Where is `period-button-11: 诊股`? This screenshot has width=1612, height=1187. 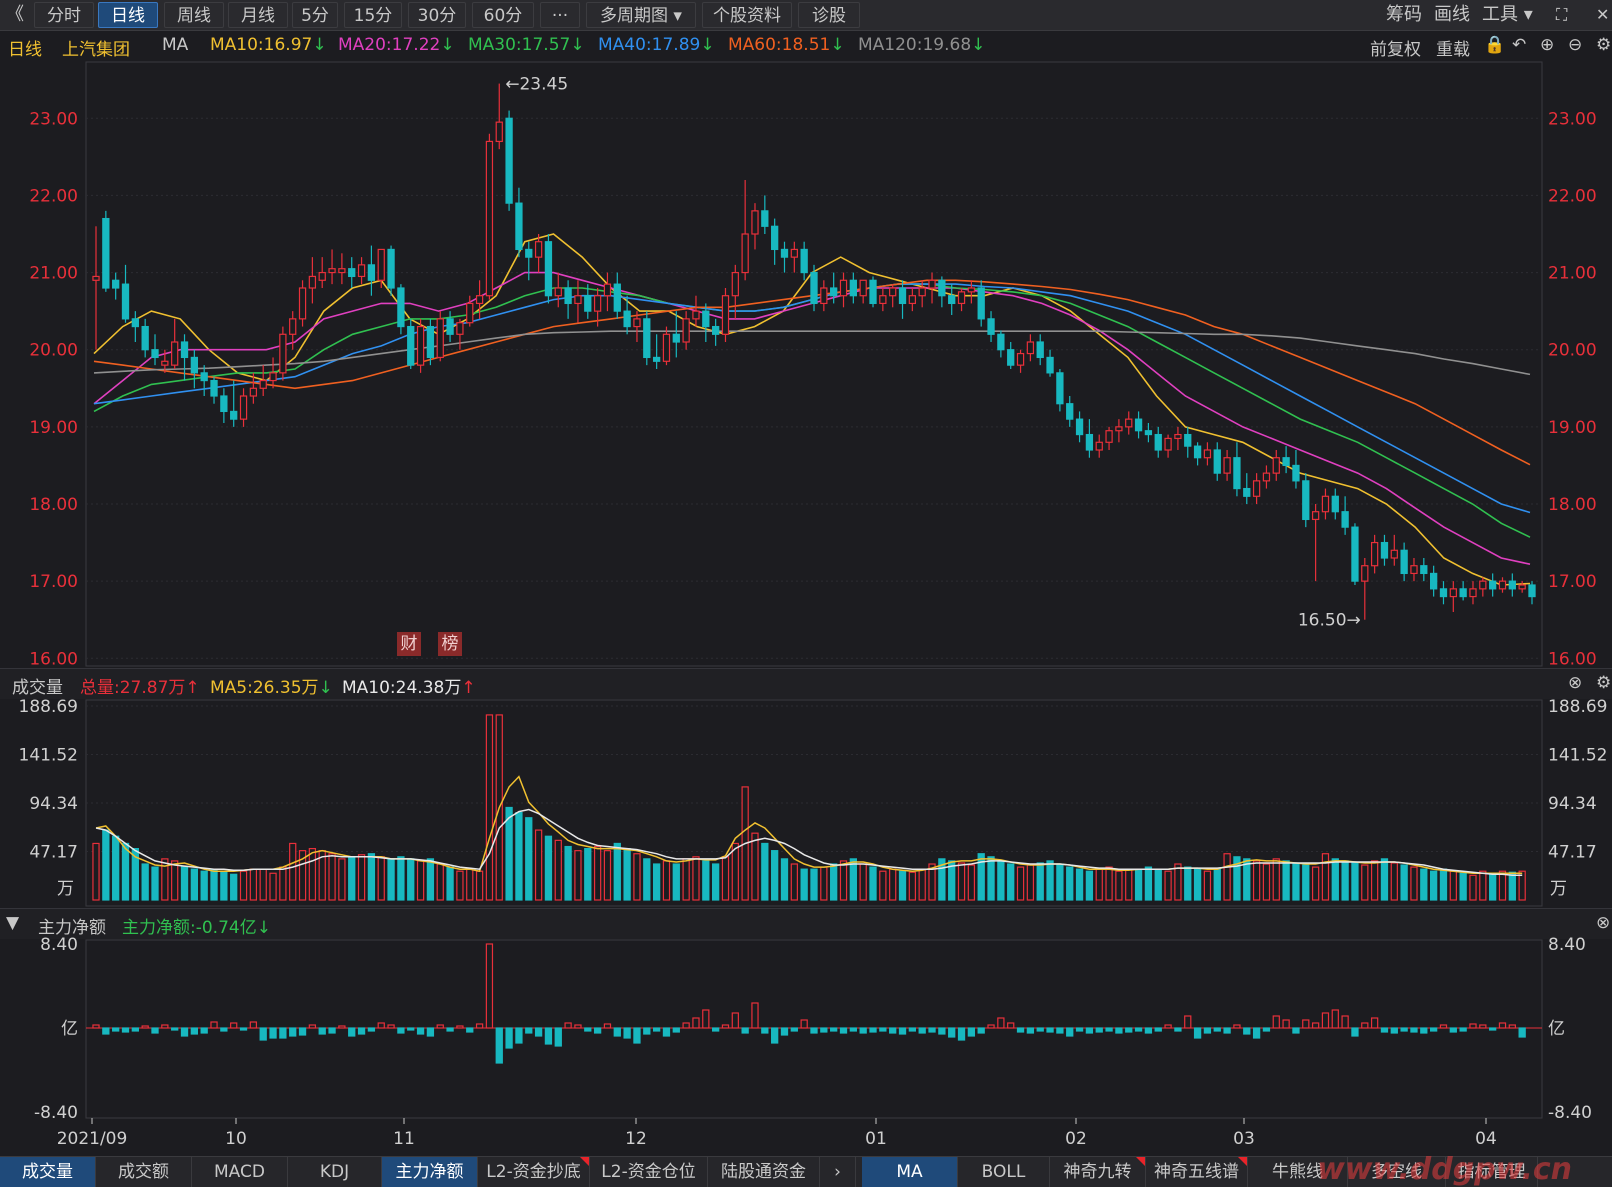
period-button-11: 诊股 is located at coordinates (829, 15).